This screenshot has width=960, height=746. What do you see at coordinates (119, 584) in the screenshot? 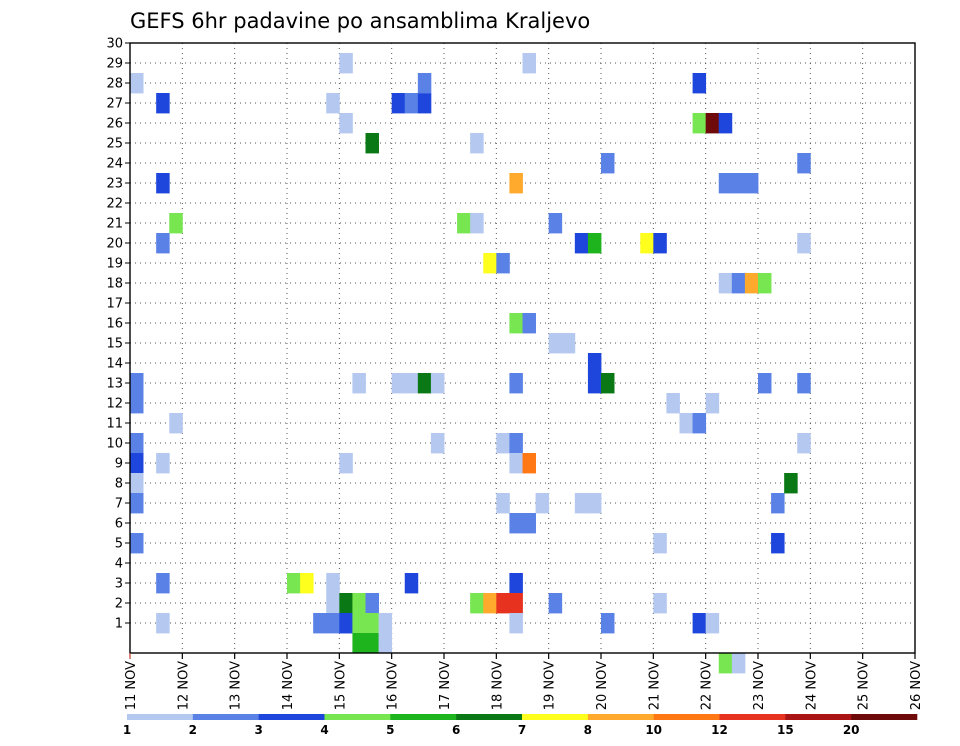
I see `y-tick-label: 3` at bounding box center [119, 584].